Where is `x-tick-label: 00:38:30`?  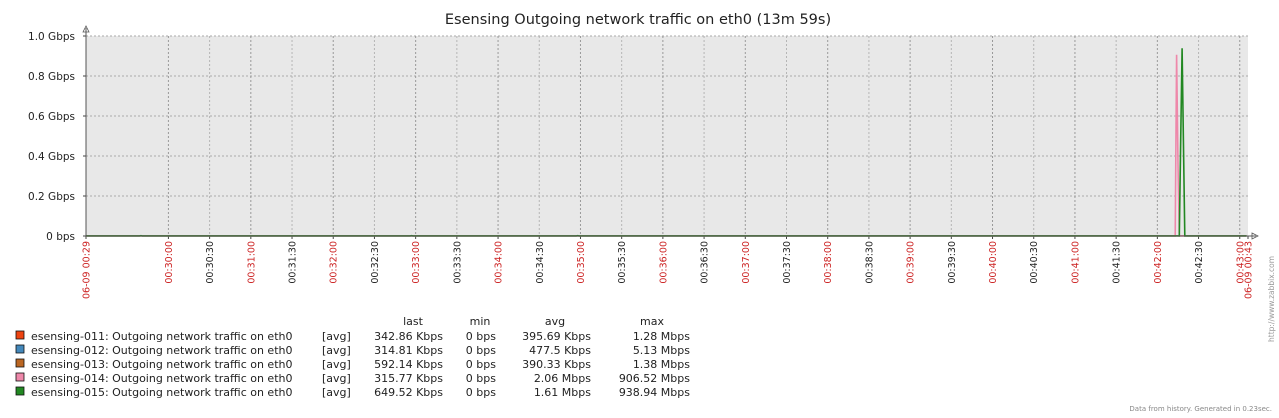 x-tick-label: 00:38:30 is located at coordinates (869, 262).